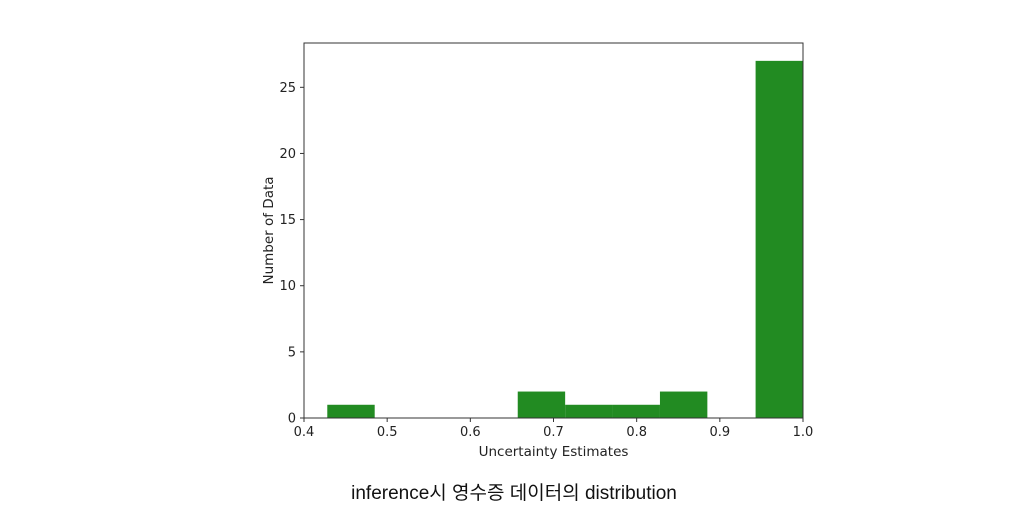  I want to click on y-tick-label: 25, so click(287, 88).